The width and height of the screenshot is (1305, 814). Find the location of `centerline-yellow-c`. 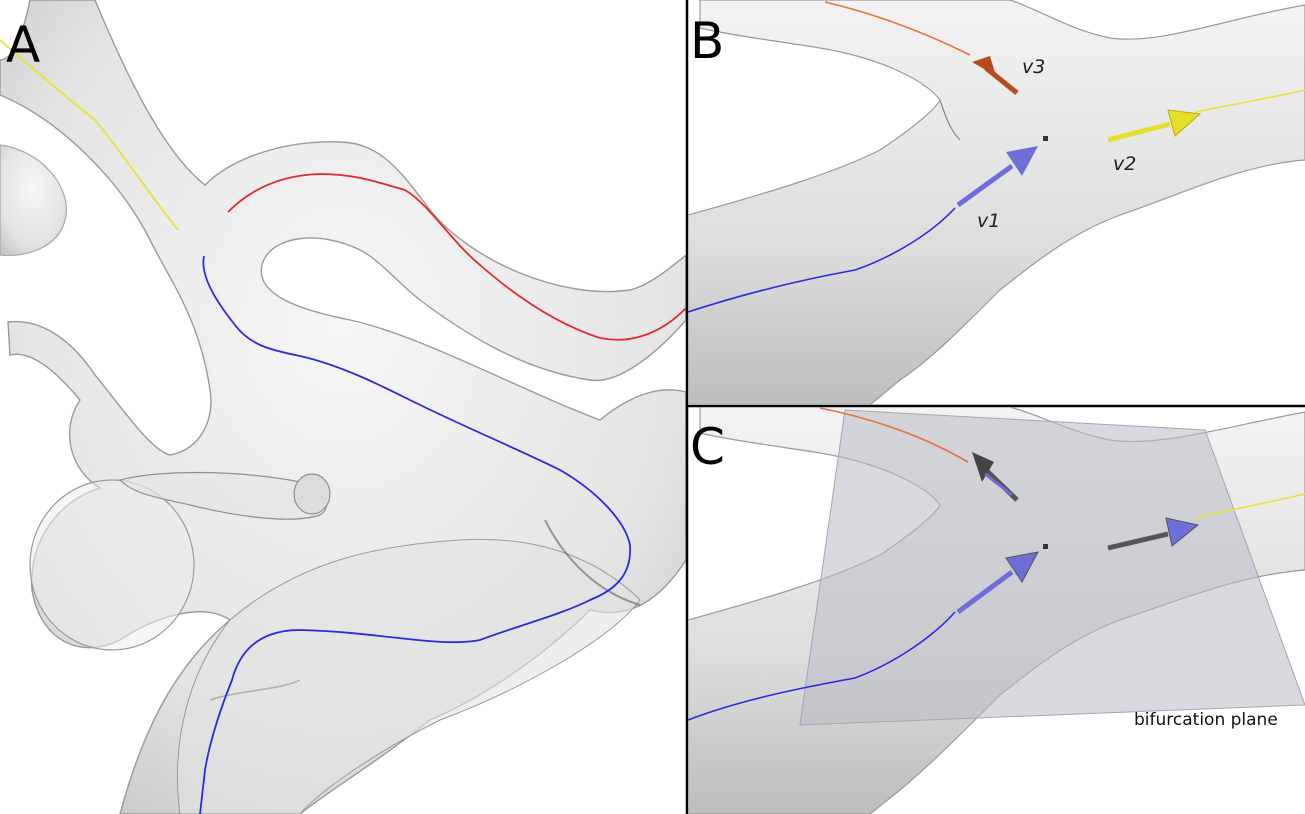

centerline-yellow-c is located at coordinates (1249, 506).